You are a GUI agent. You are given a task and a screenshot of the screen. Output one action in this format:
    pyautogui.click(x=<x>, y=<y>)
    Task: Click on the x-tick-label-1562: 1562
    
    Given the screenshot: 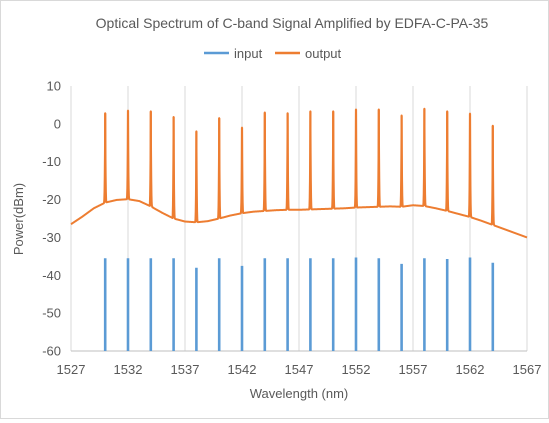 What is the action you would take?
    pyautogui.click(x=470, y=369)
    